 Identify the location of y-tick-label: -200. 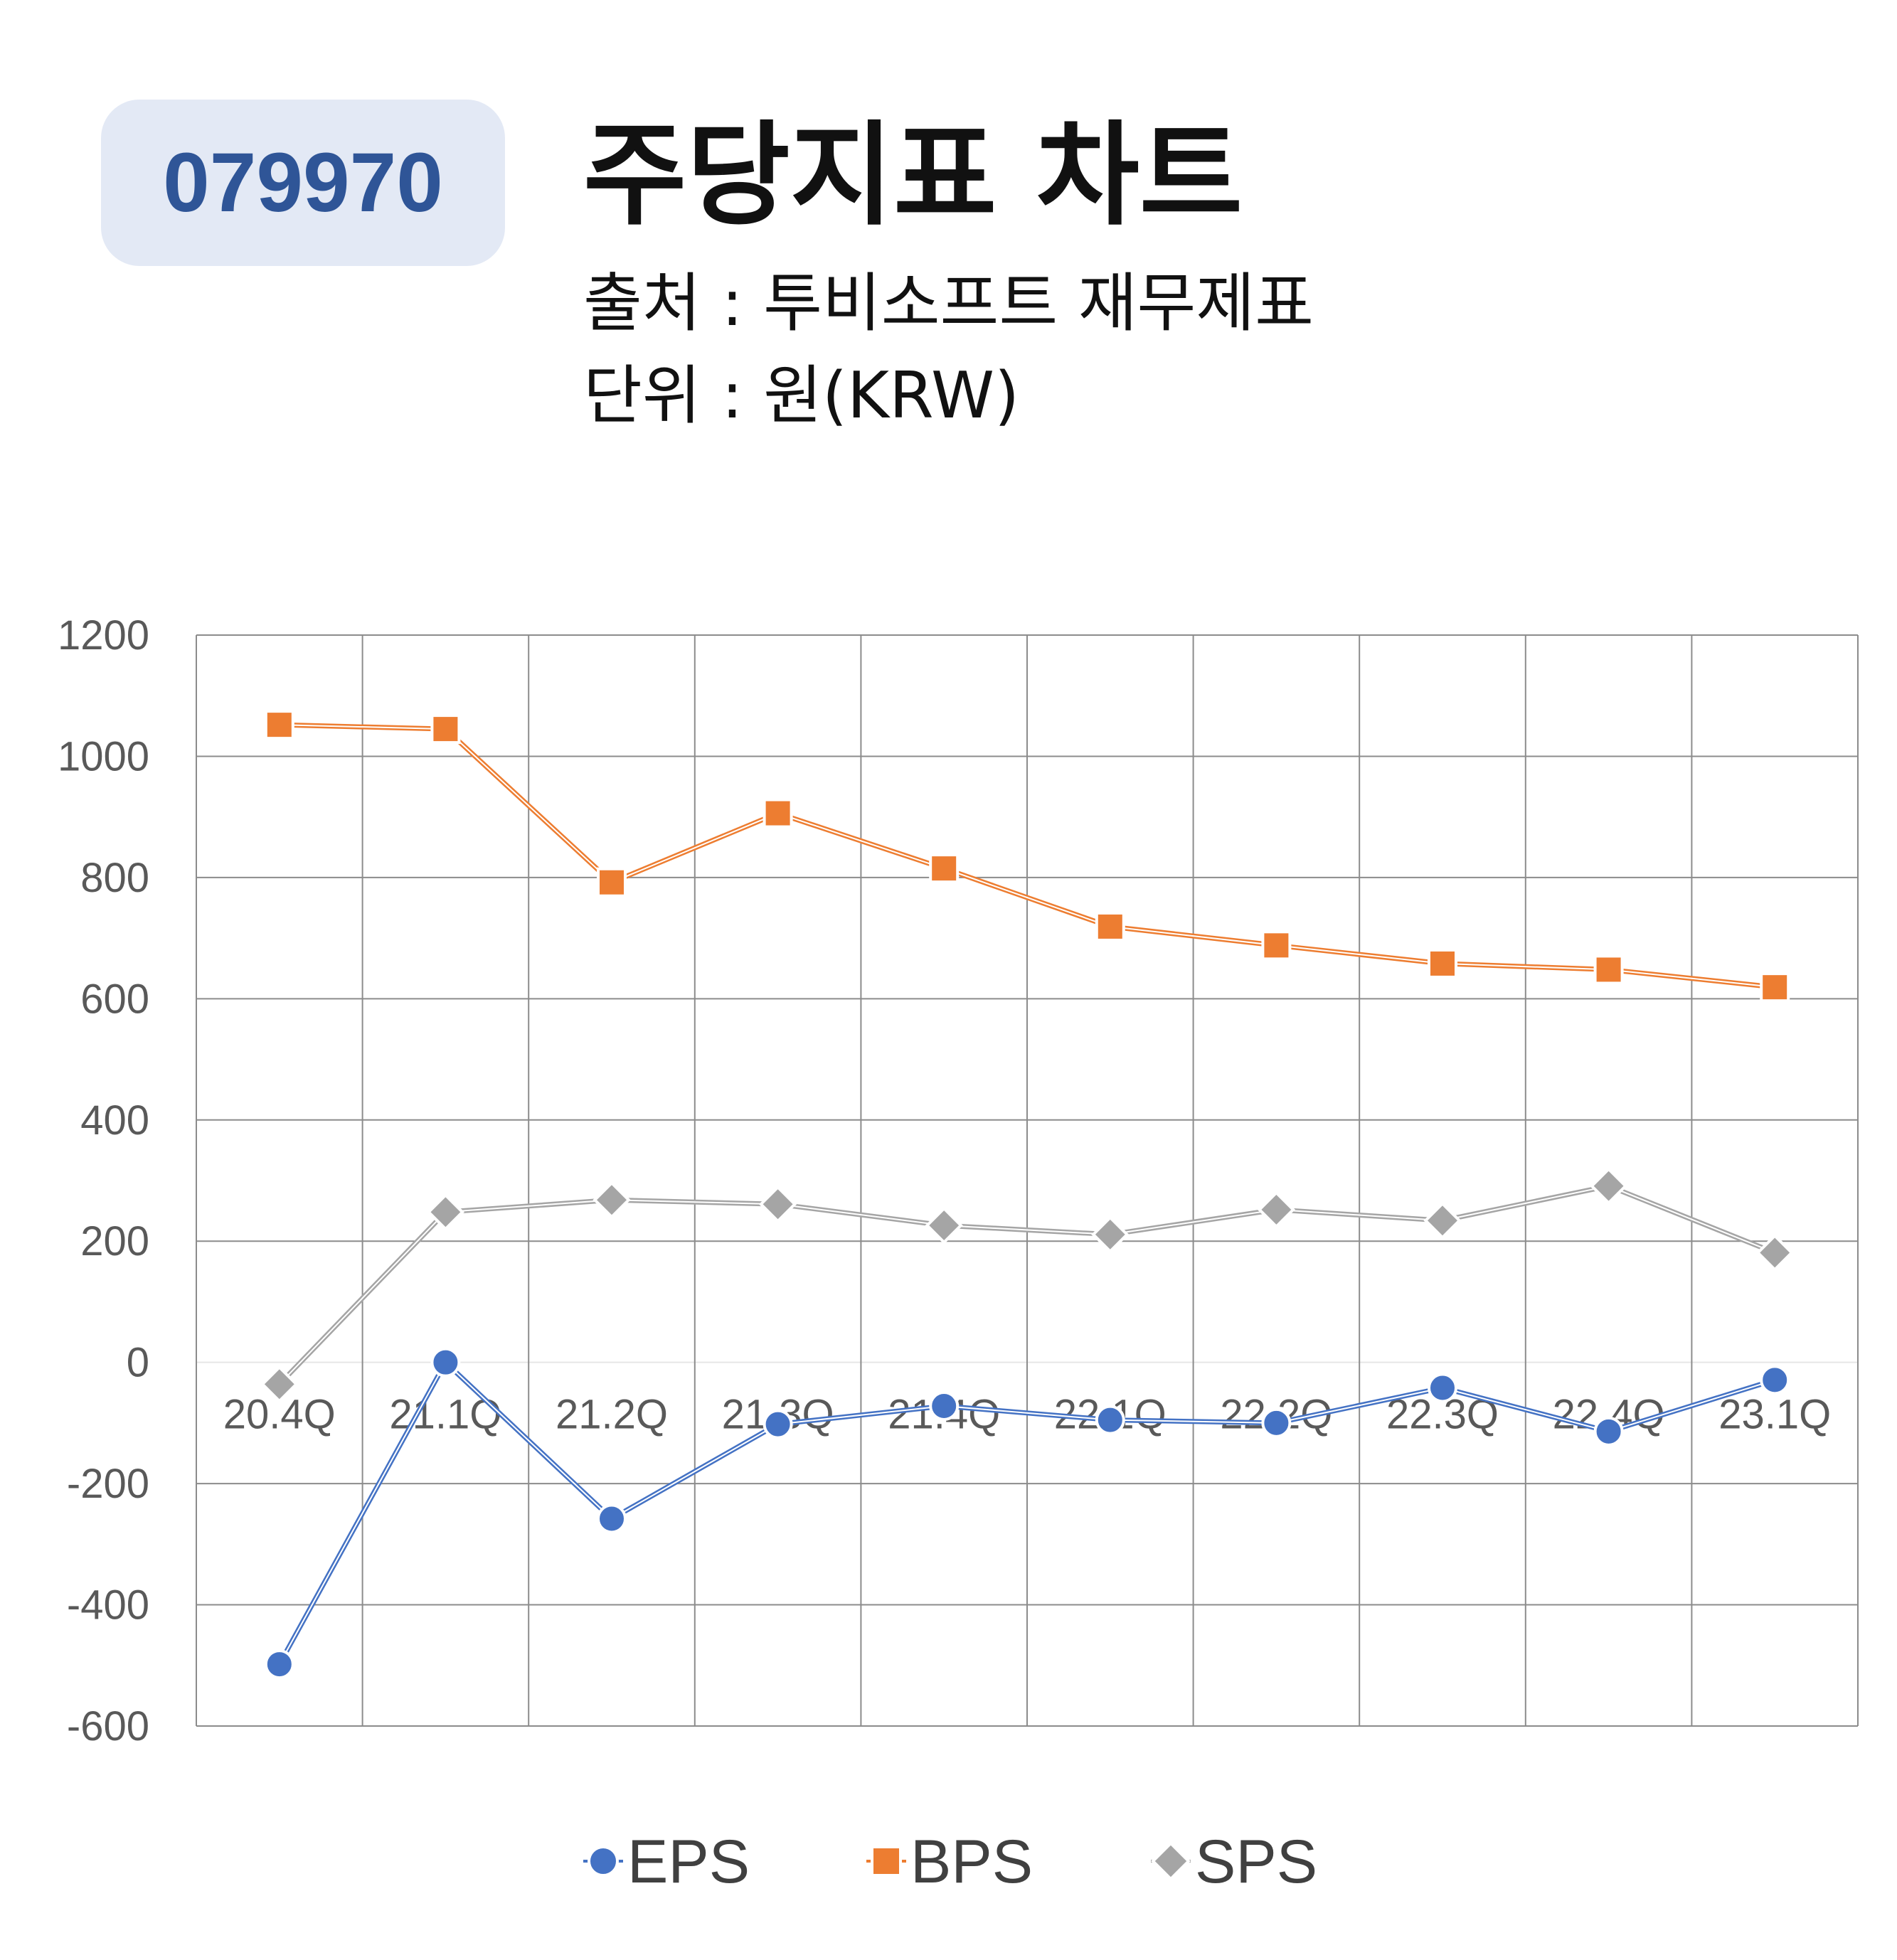
(108, 1484).